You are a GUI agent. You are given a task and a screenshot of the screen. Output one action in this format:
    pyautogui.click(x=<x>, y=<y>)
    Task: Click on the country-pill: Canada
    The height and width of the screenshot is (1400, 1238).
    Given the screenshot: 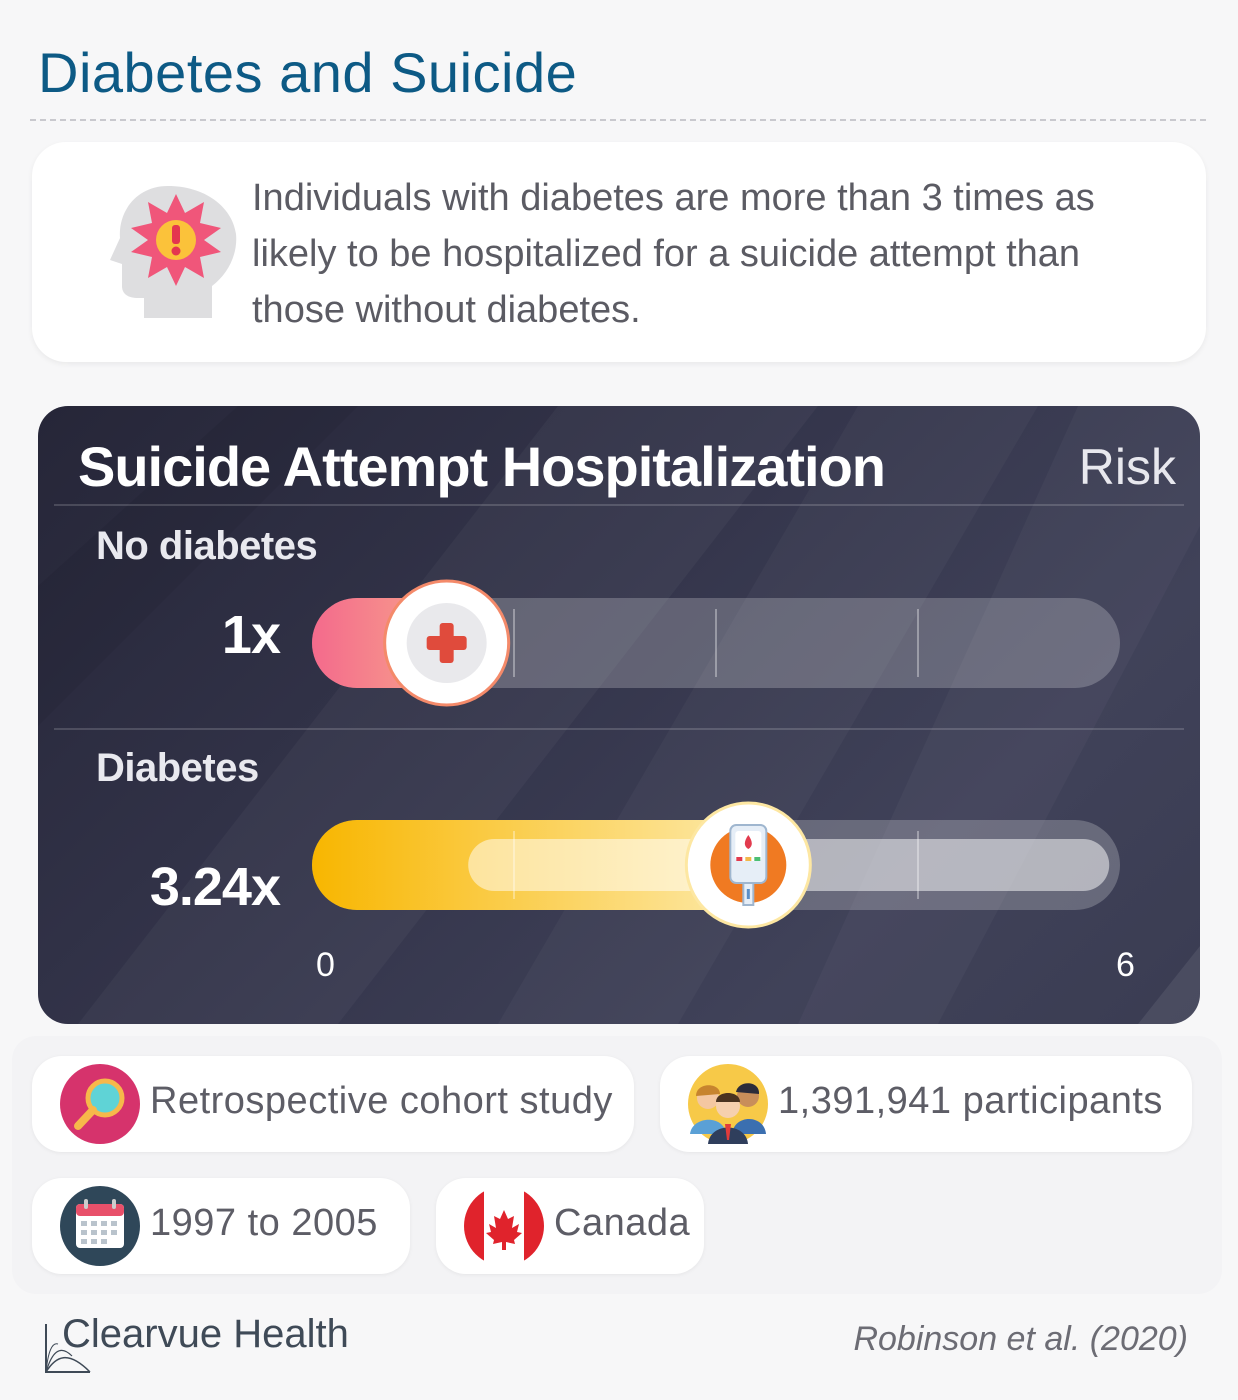 What is the action you would take?
    pyautogui.click(x=570, y=1226)
    